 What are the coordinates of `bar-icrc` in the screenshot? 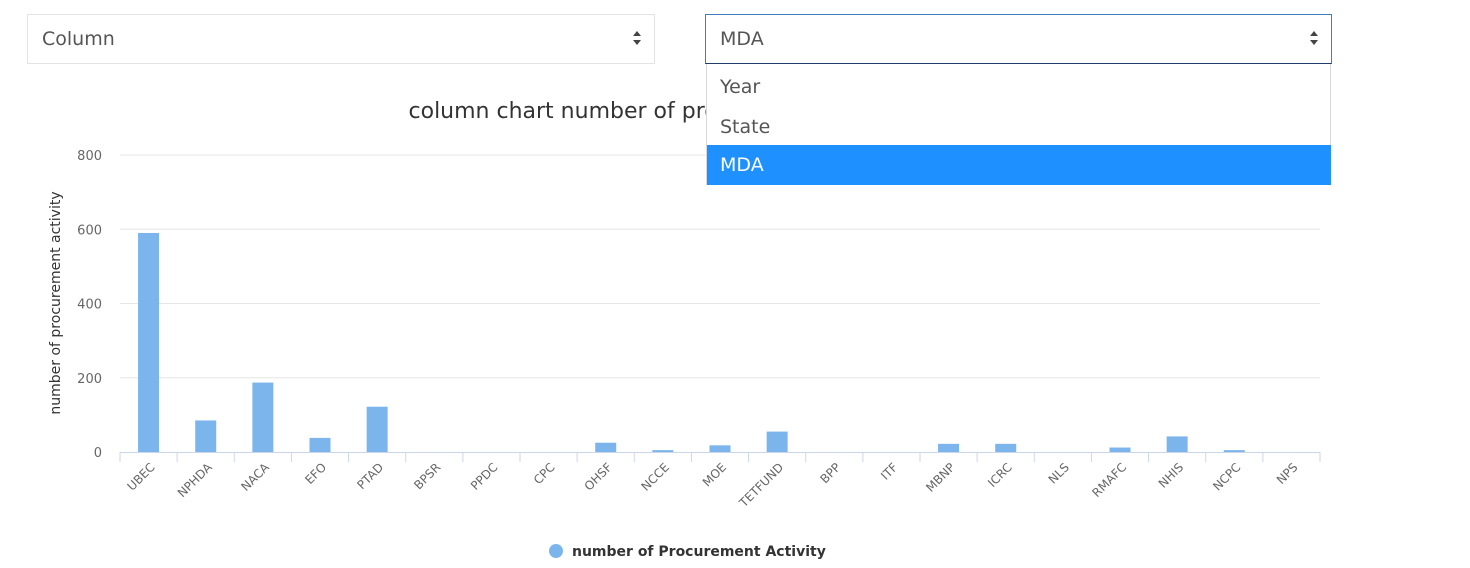 It's located at (1006, 447).